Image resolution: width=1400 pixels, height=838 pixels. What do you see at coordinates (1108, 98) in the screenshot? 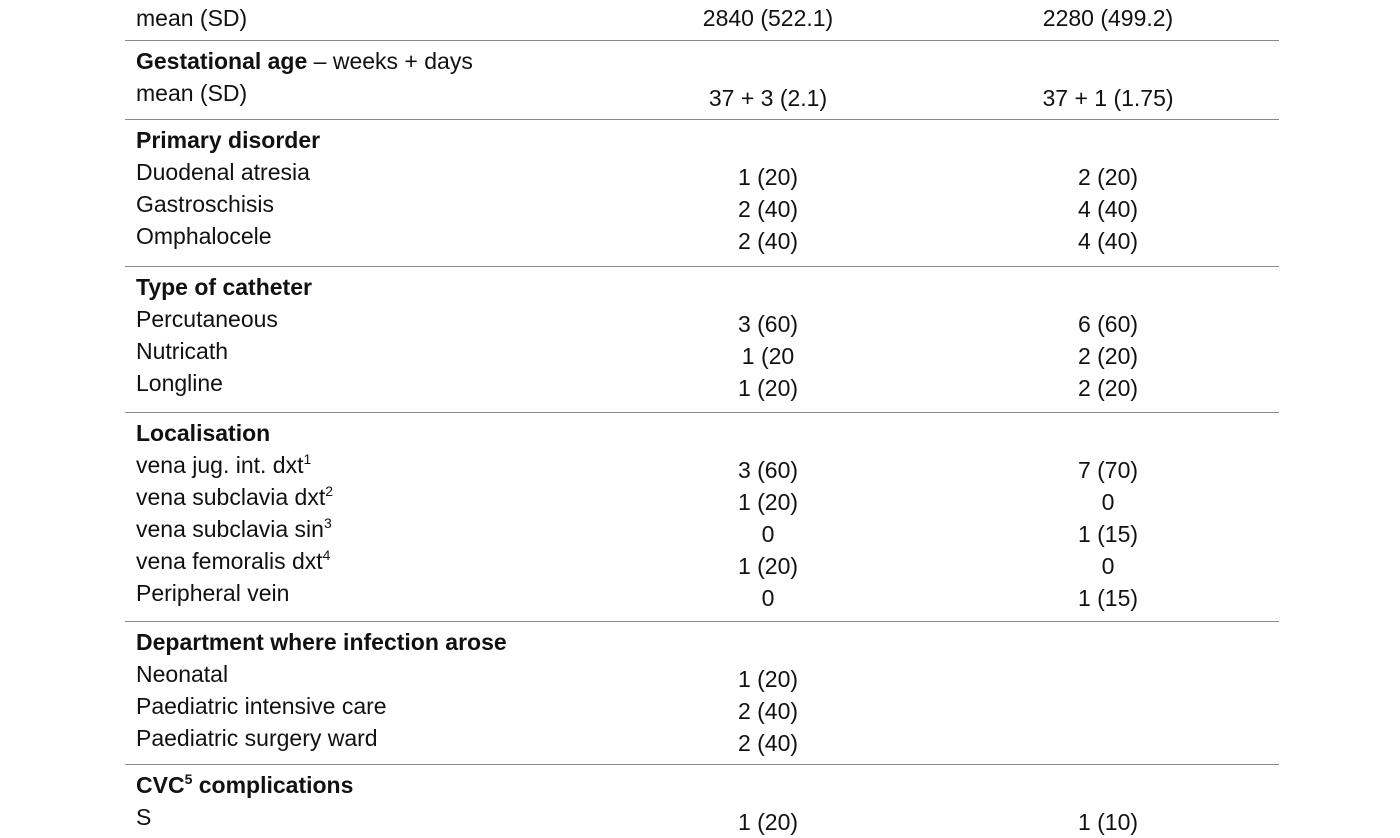
I see `group2-value: 37 + 1 (1.75)` at bounding box center [1108, 98].